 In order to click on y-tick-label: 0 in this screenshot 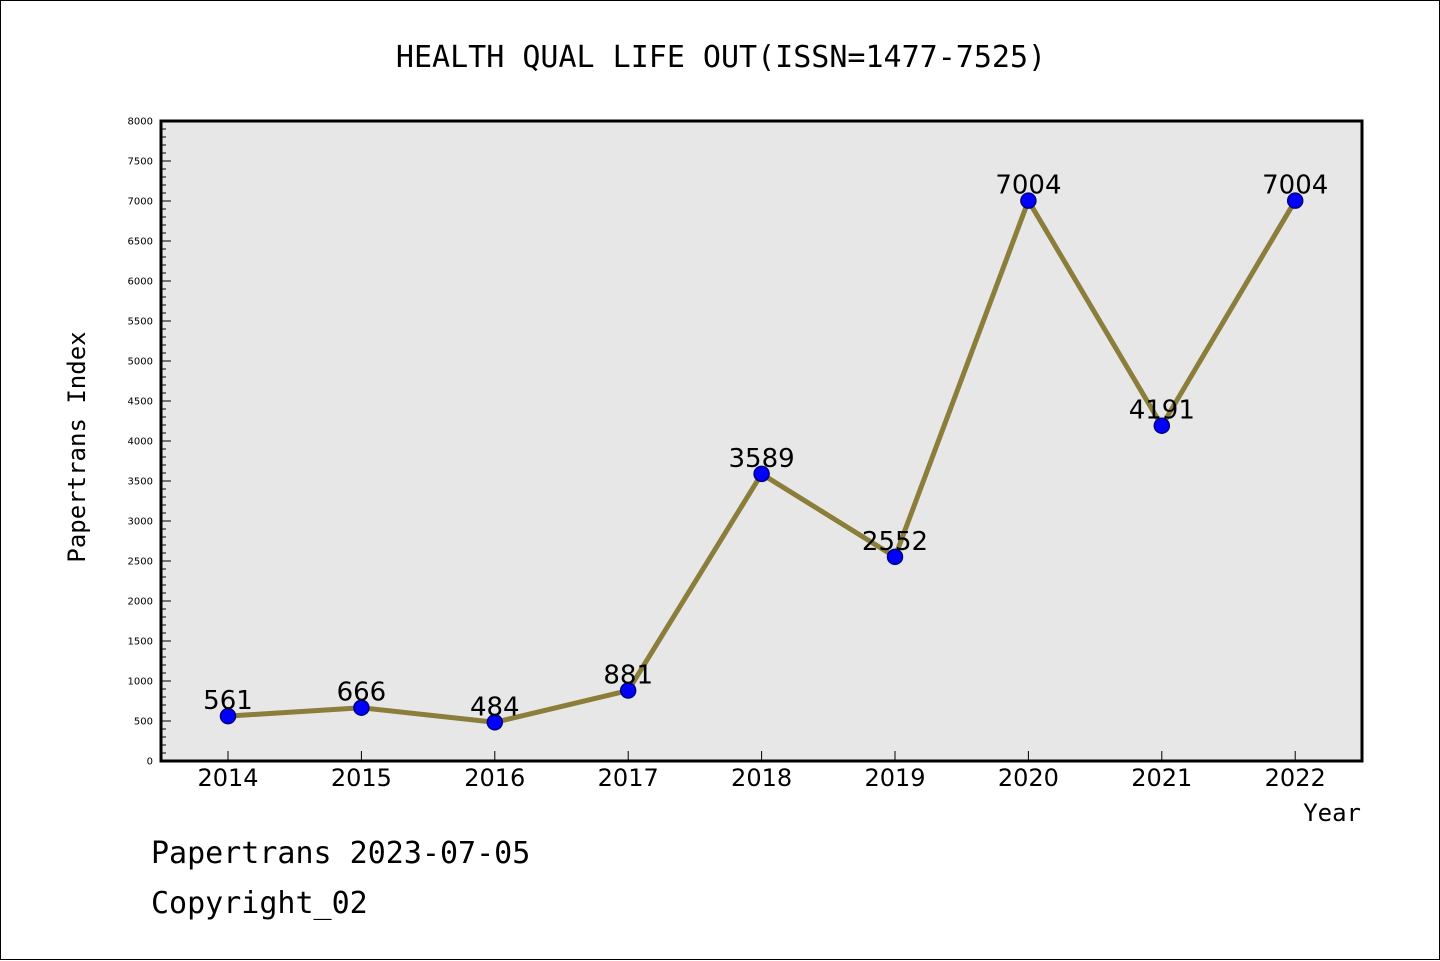, I will do `click(150, 762)`.